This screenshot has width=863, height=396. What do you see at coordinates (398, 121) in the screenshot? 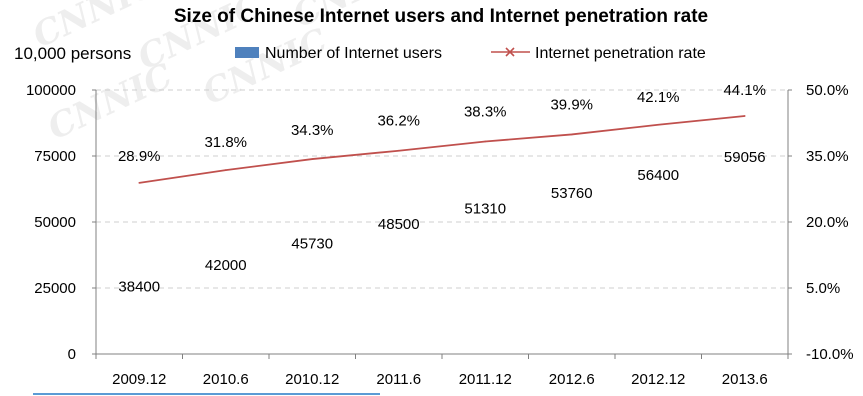
I see `data-label-penetration: 36.2%` at bounding box center [398, 121].